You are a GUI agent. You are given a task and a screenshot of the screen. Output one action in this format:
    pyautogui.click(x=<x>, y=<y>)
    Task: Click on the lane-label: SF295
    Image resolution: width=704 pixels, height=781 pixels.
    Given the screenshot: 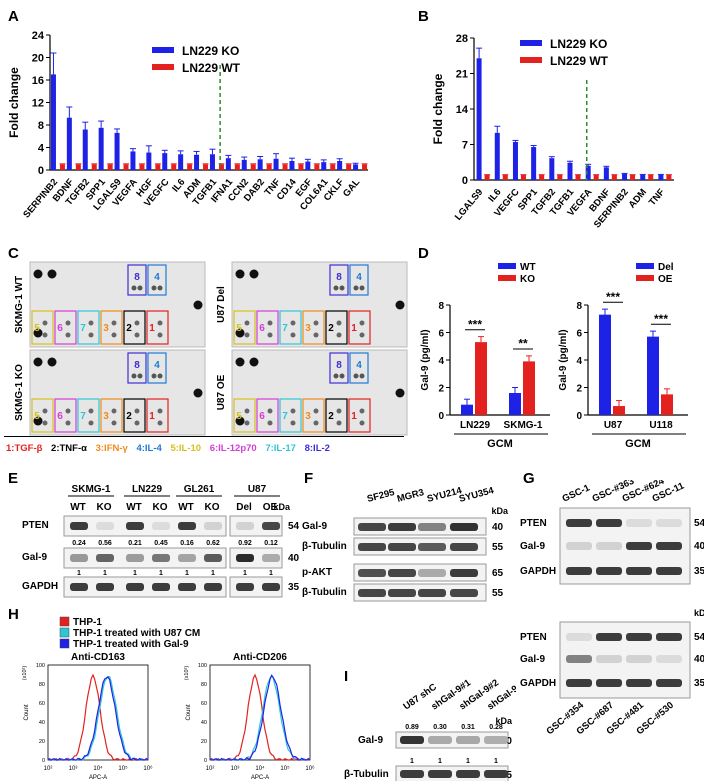 What is the action you would take?
    pyautogui.click(x=381, y=496)
    